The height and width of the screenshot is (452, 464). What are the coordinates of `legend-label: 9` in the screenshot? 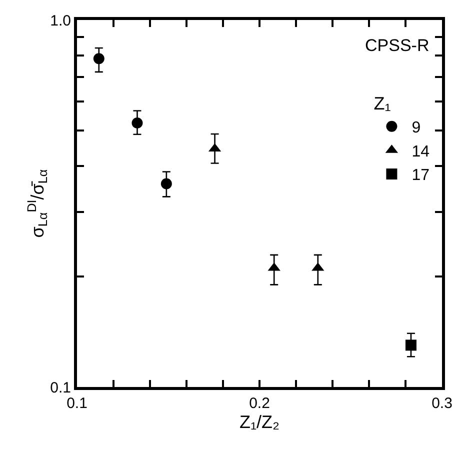 It's located at (416, 128).